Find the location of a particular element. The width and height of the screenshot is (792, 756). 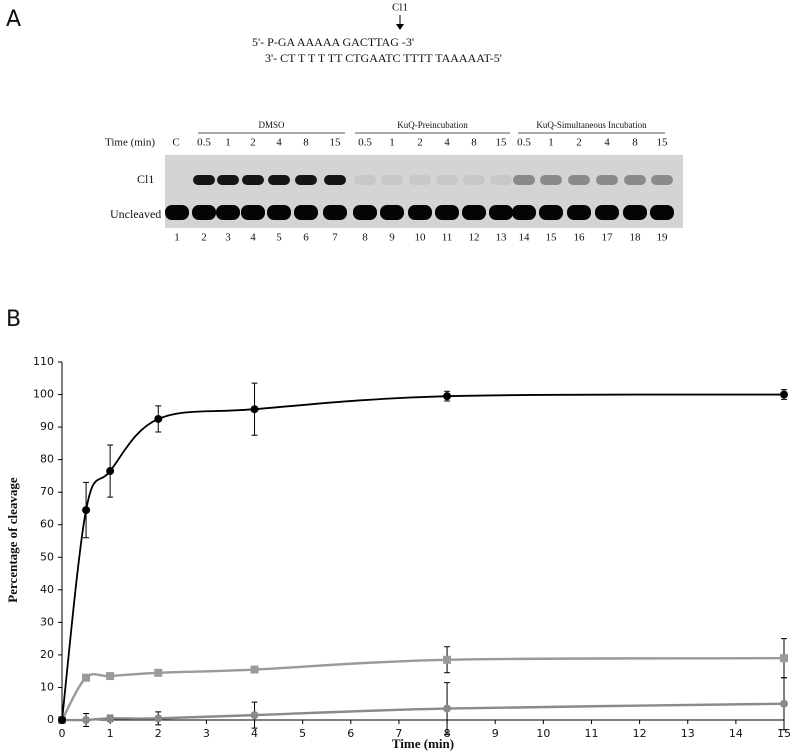

control-label: C is located at coordinates (175, 143).